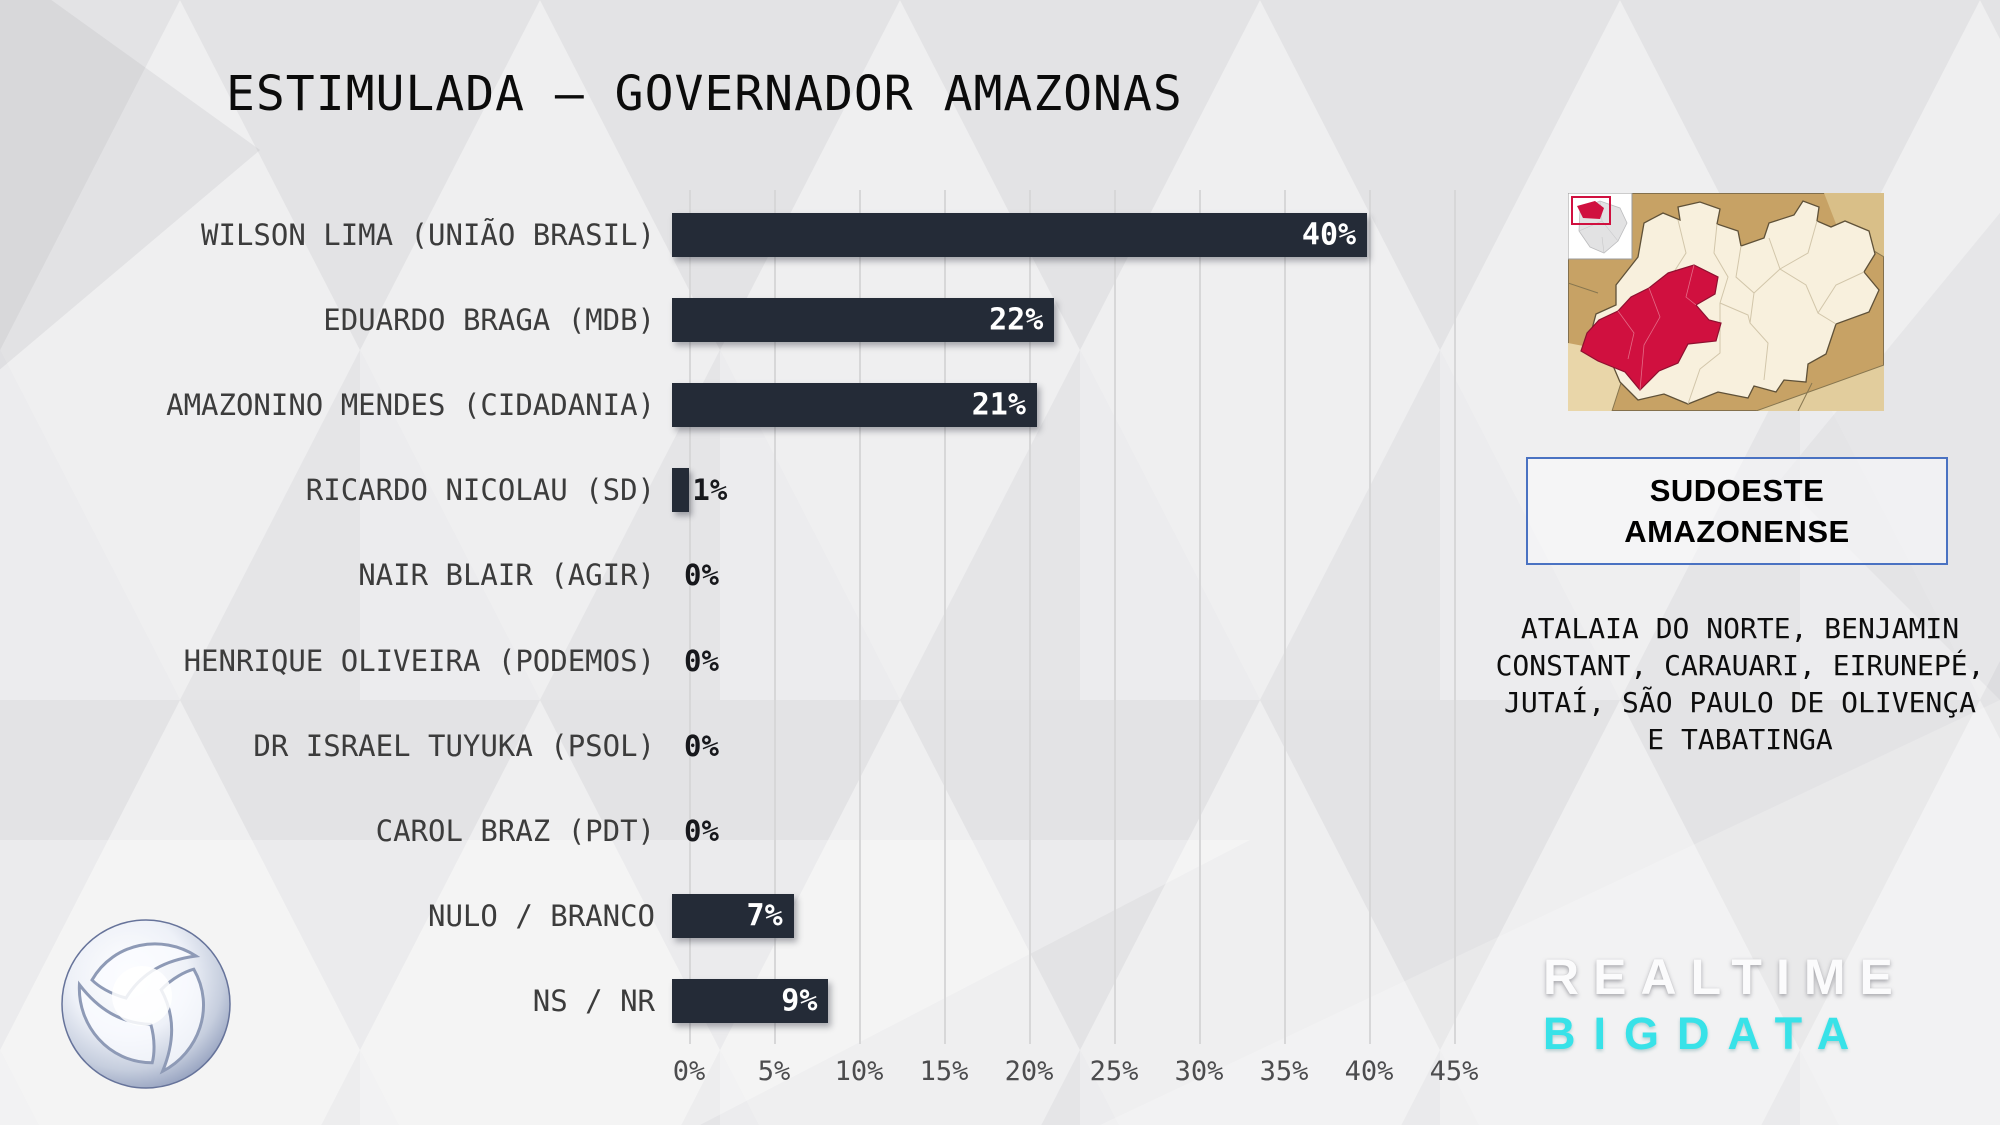 Image resolution: width=2000 pixels, height=1125 pixels. What do you see at coordinates (859, 1071) in the screenshot?
I see `x-tick-label: 10%` at bounding box center [859, 1071].